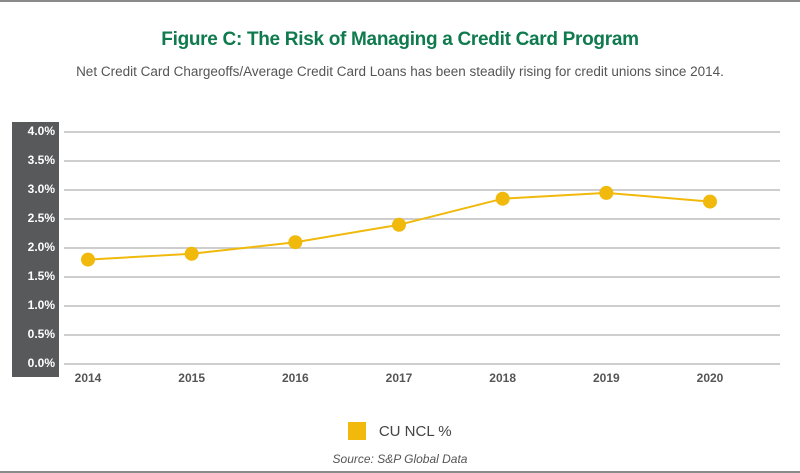 This screenshot has width=800, height=473. I want to click on y-axis-panel, so click(35, 249).